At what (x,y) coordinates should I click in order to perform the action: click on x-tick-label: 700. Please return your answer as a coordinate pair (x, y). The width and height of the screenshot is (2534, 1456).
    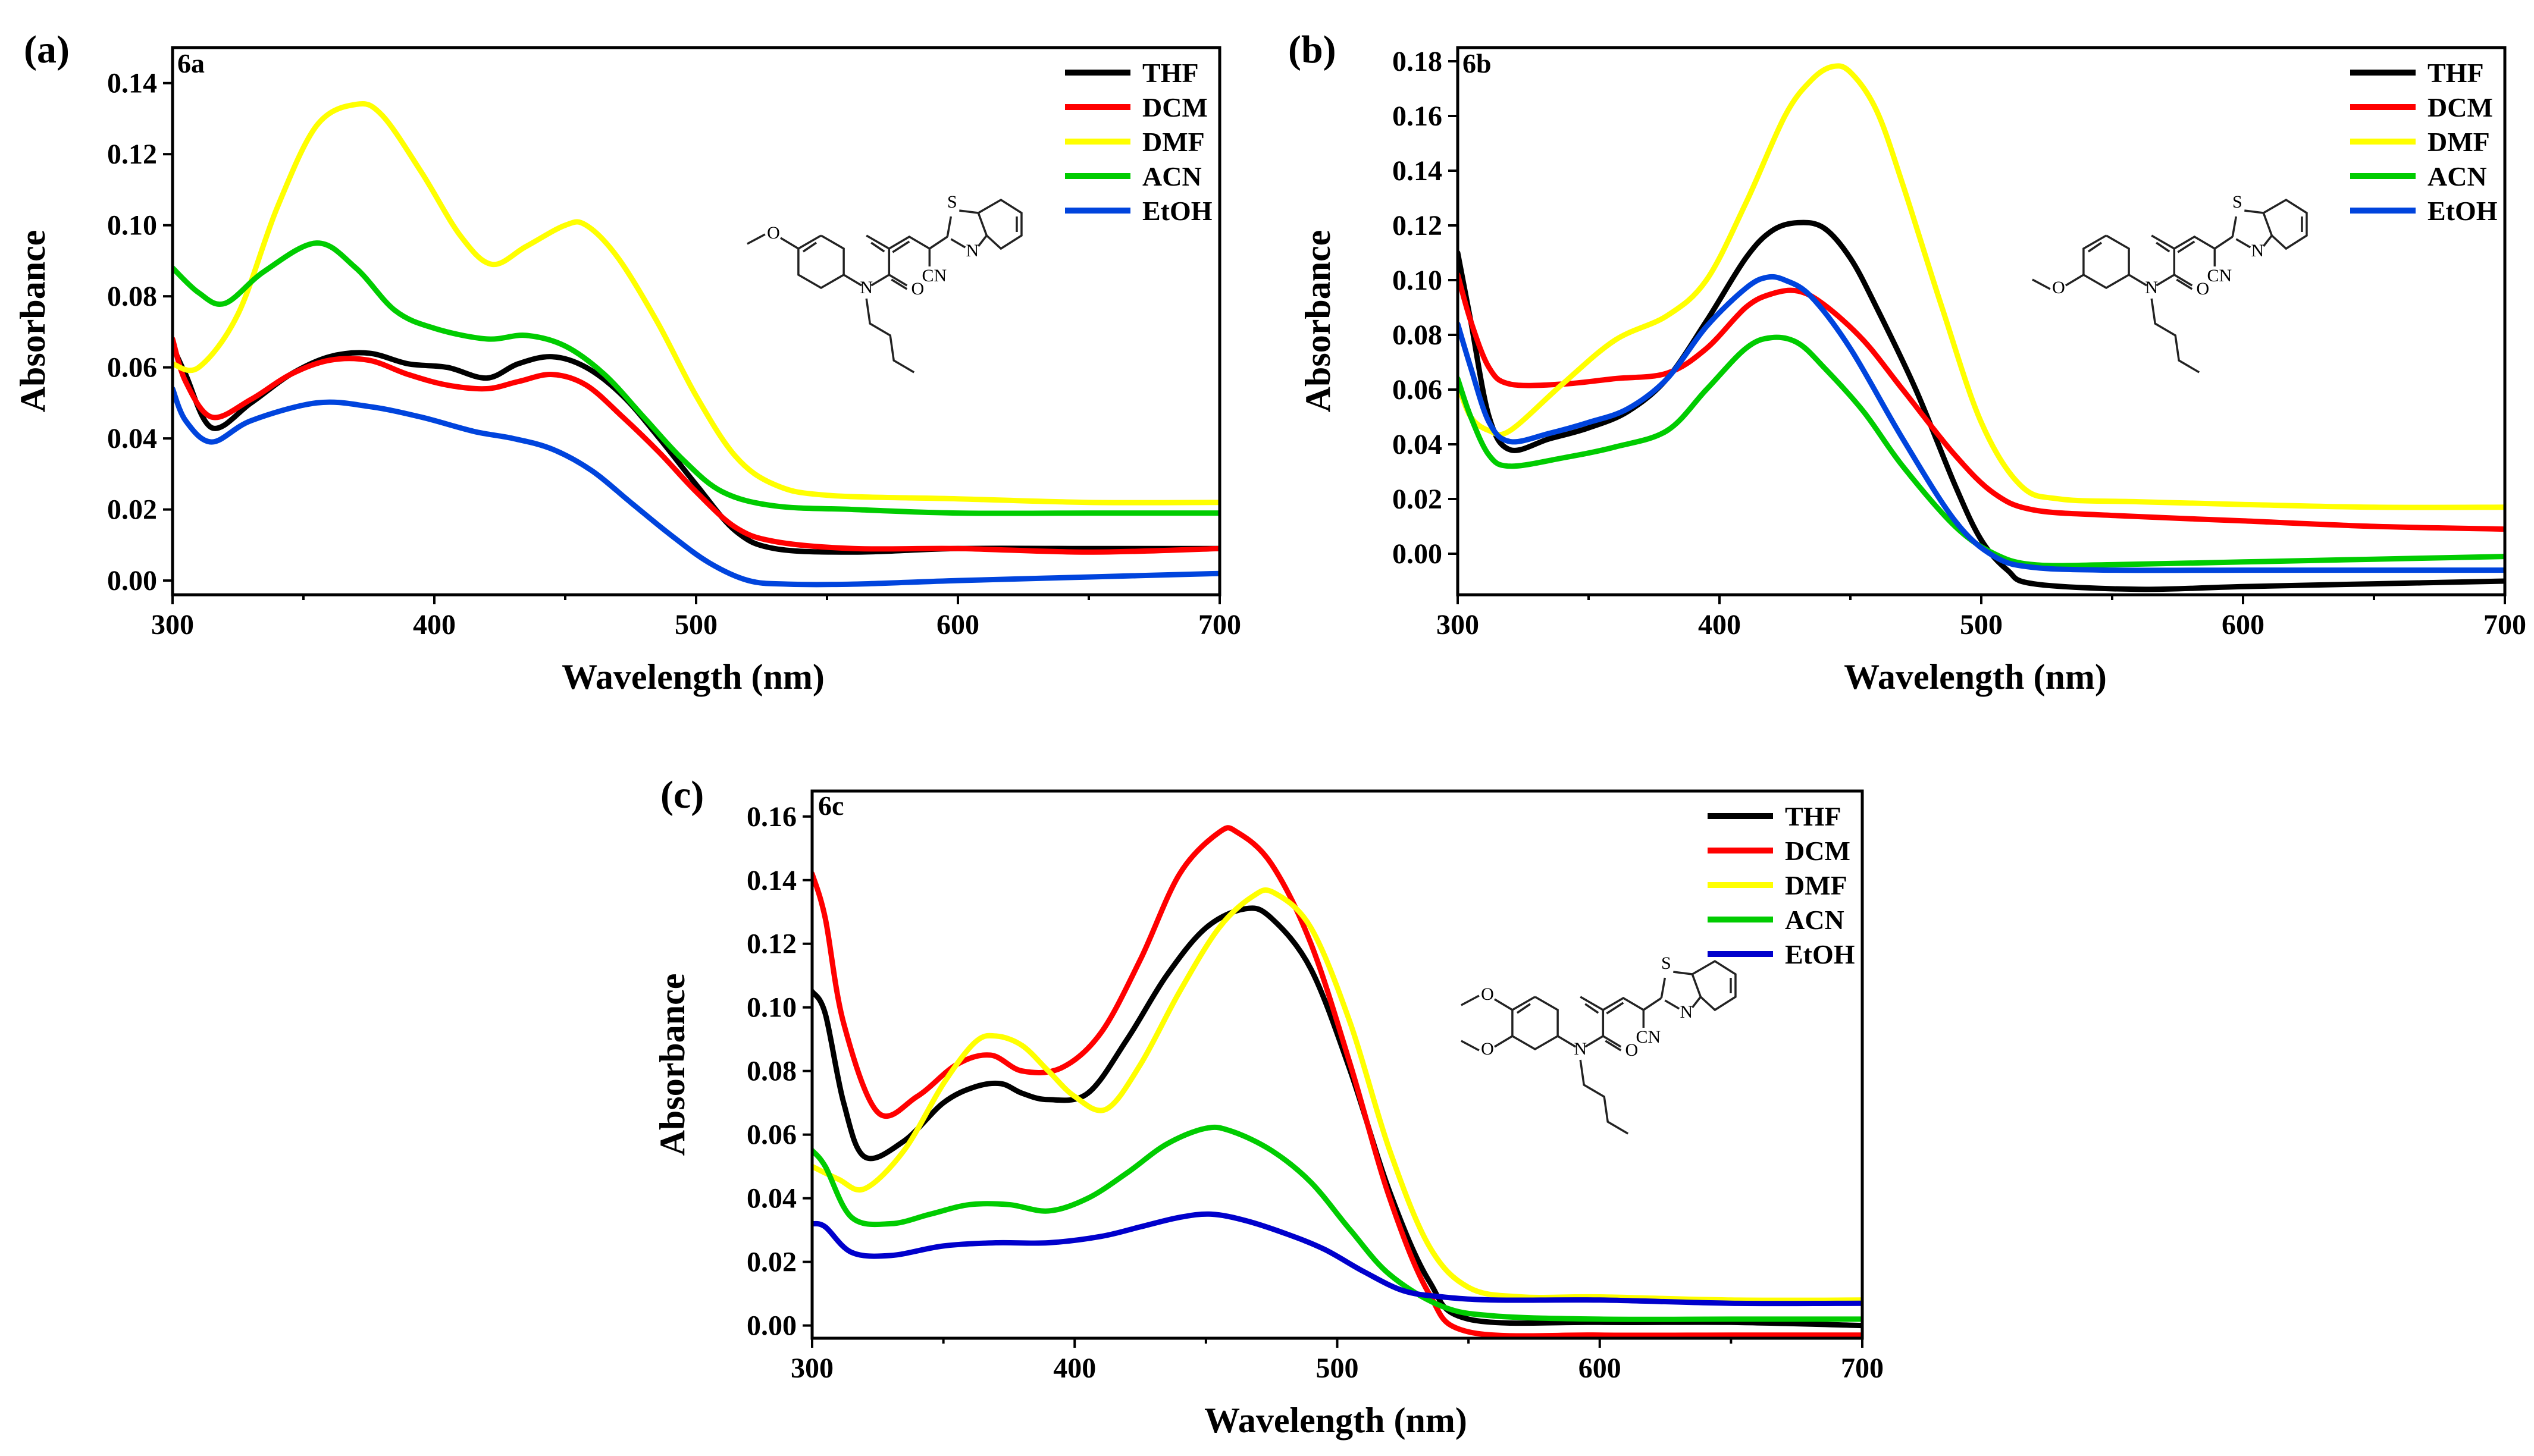
    Looking at the image, I should click on (1219, 625).